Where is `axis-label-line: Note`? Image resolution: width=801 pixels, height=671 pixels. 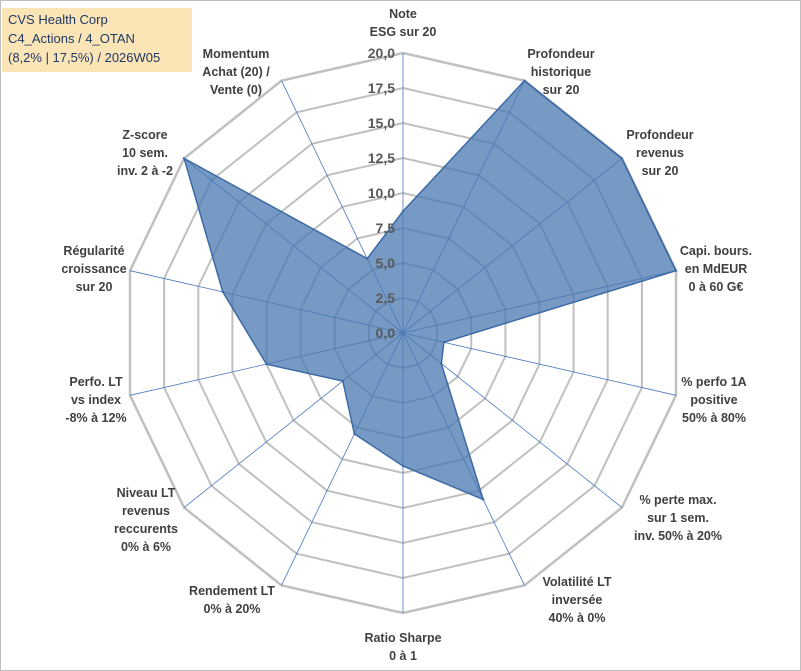 axis-label-line: Note is located at coordinates (403, 14).